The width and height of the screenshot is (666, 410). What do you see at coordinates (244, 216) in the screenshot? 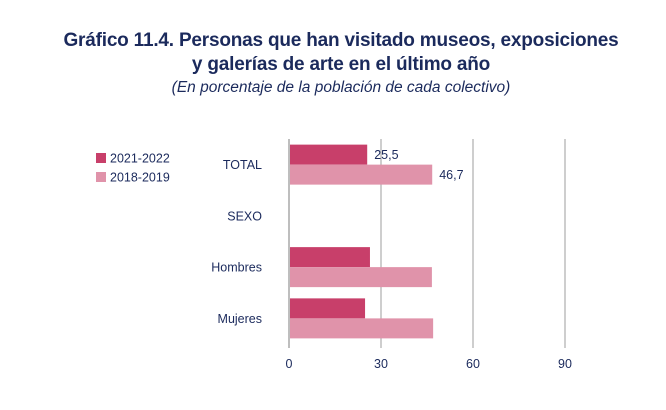
I see `category-label: SEXO` at bounding box center [244, 216].